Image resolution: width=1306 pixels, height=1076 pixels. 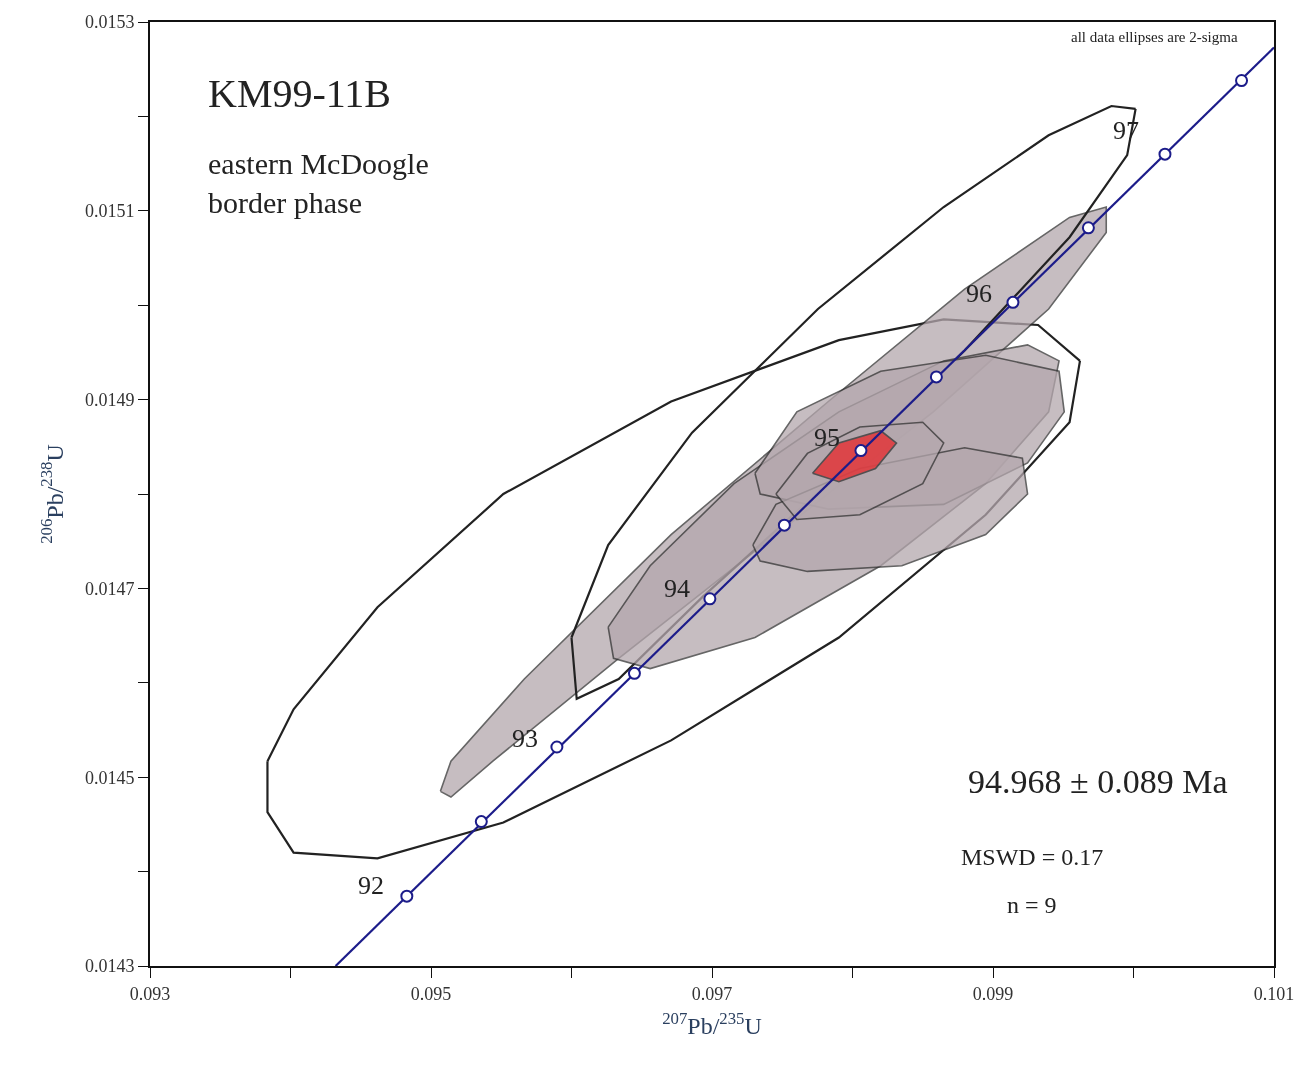 I want to click on annotation: all data ellipses are 2-sigma, so click(x=1154, y=37).